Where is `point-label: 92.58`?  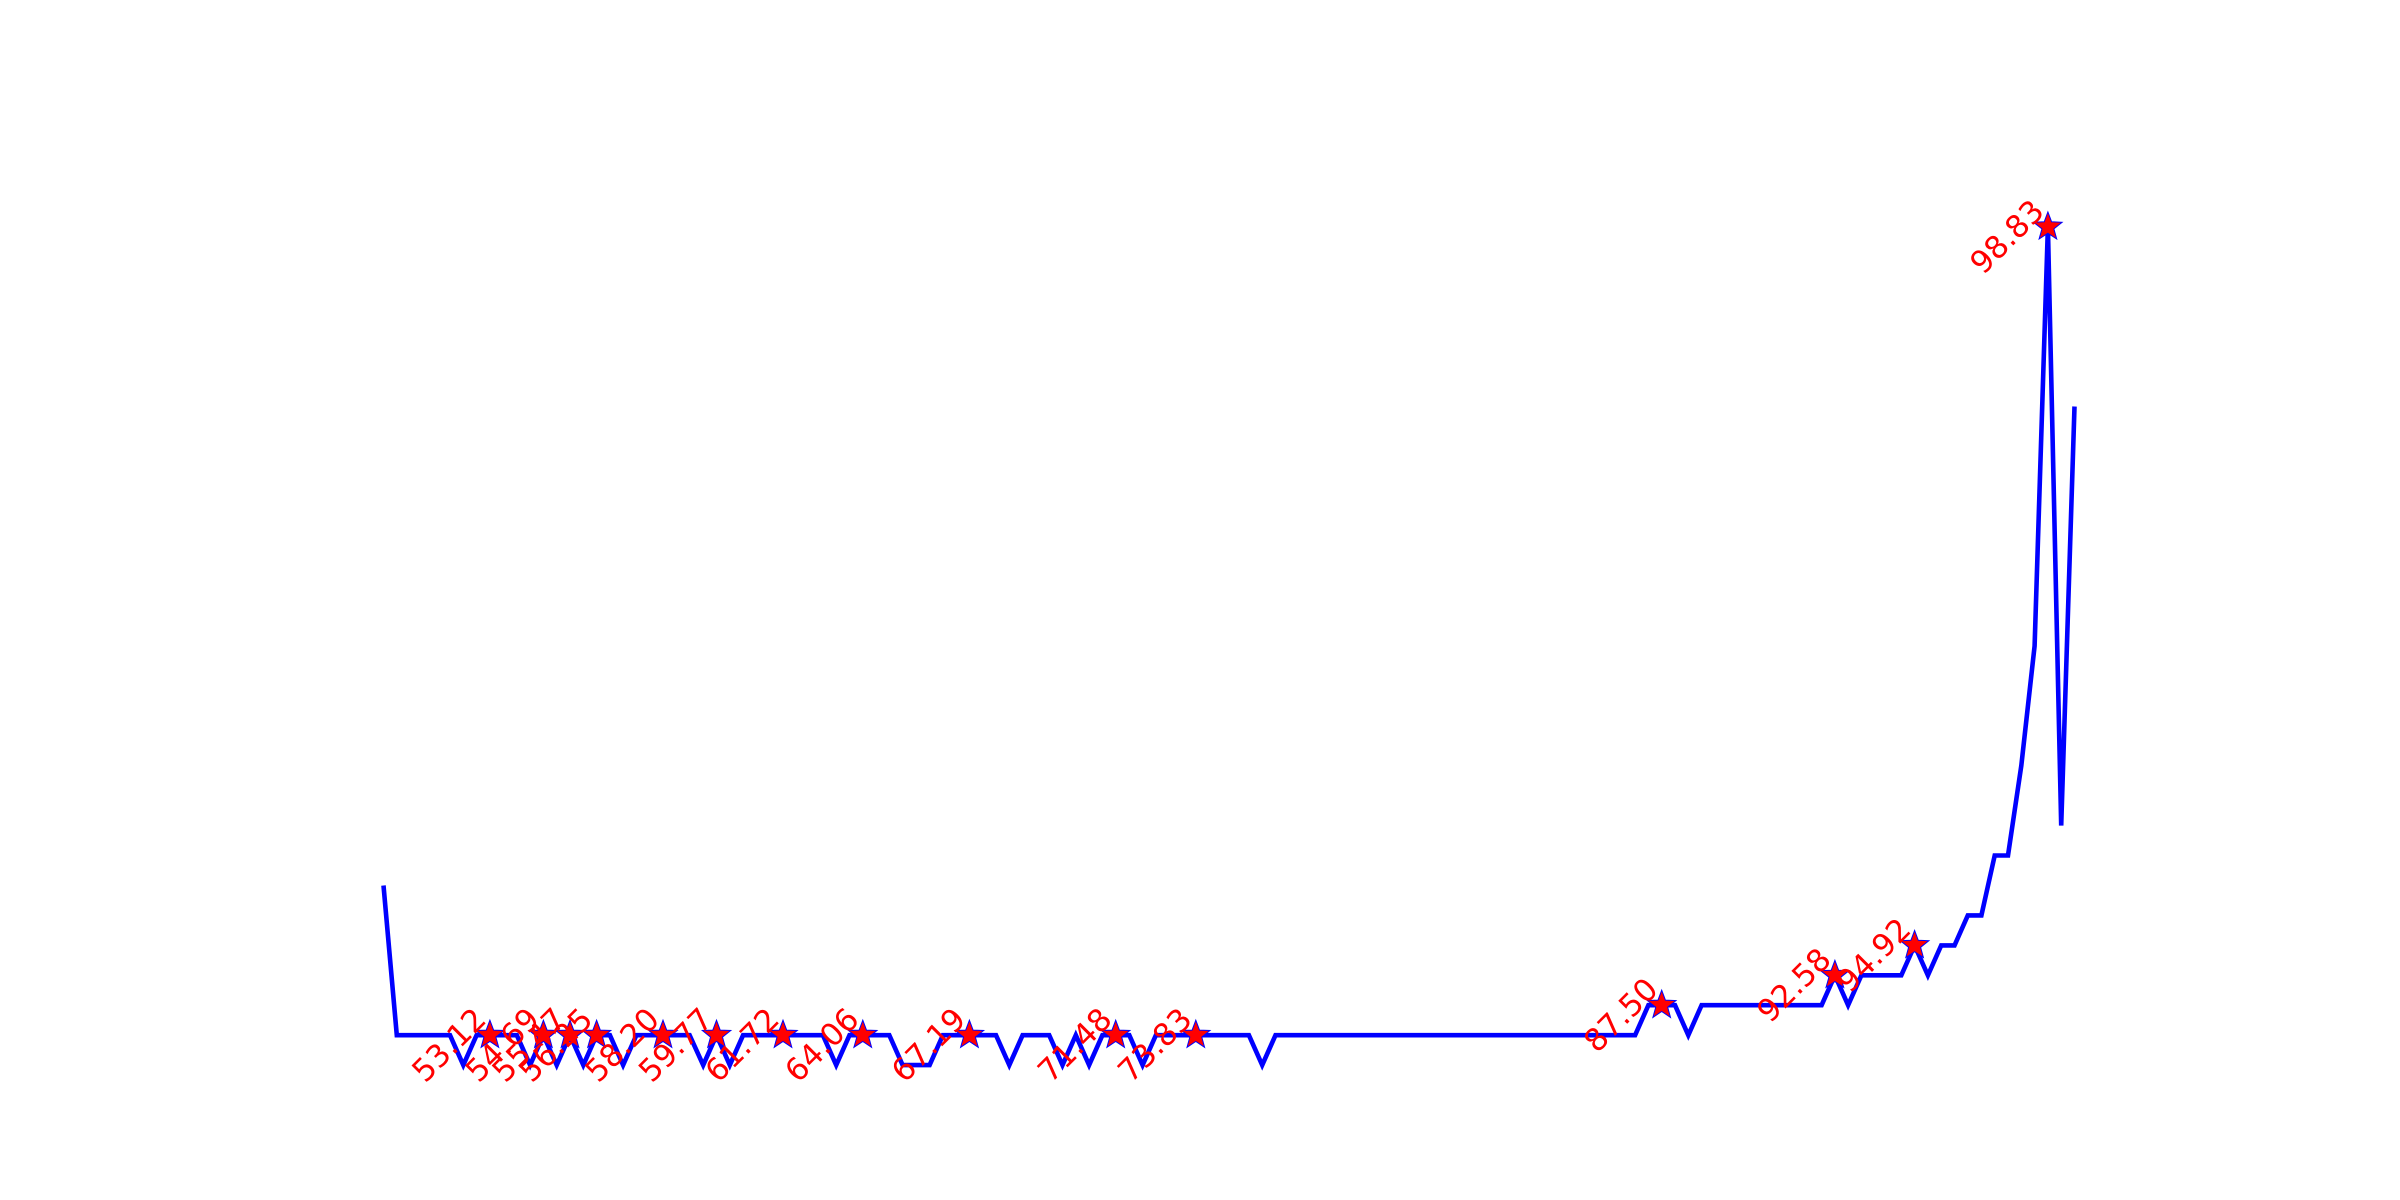 point-label: 92.58 is located at coordinates (1794, 985).